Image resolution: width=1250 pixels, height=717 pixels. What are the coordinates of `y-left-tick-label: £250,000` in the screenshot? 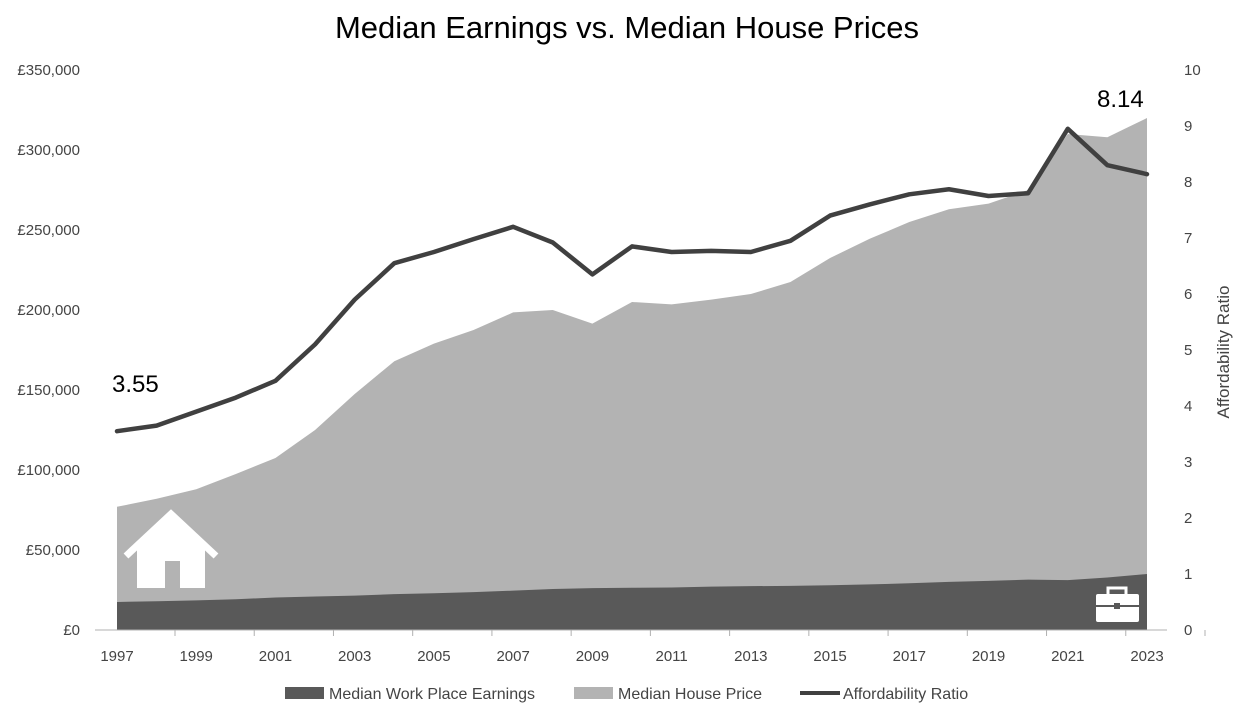 It's located at (48, 230).